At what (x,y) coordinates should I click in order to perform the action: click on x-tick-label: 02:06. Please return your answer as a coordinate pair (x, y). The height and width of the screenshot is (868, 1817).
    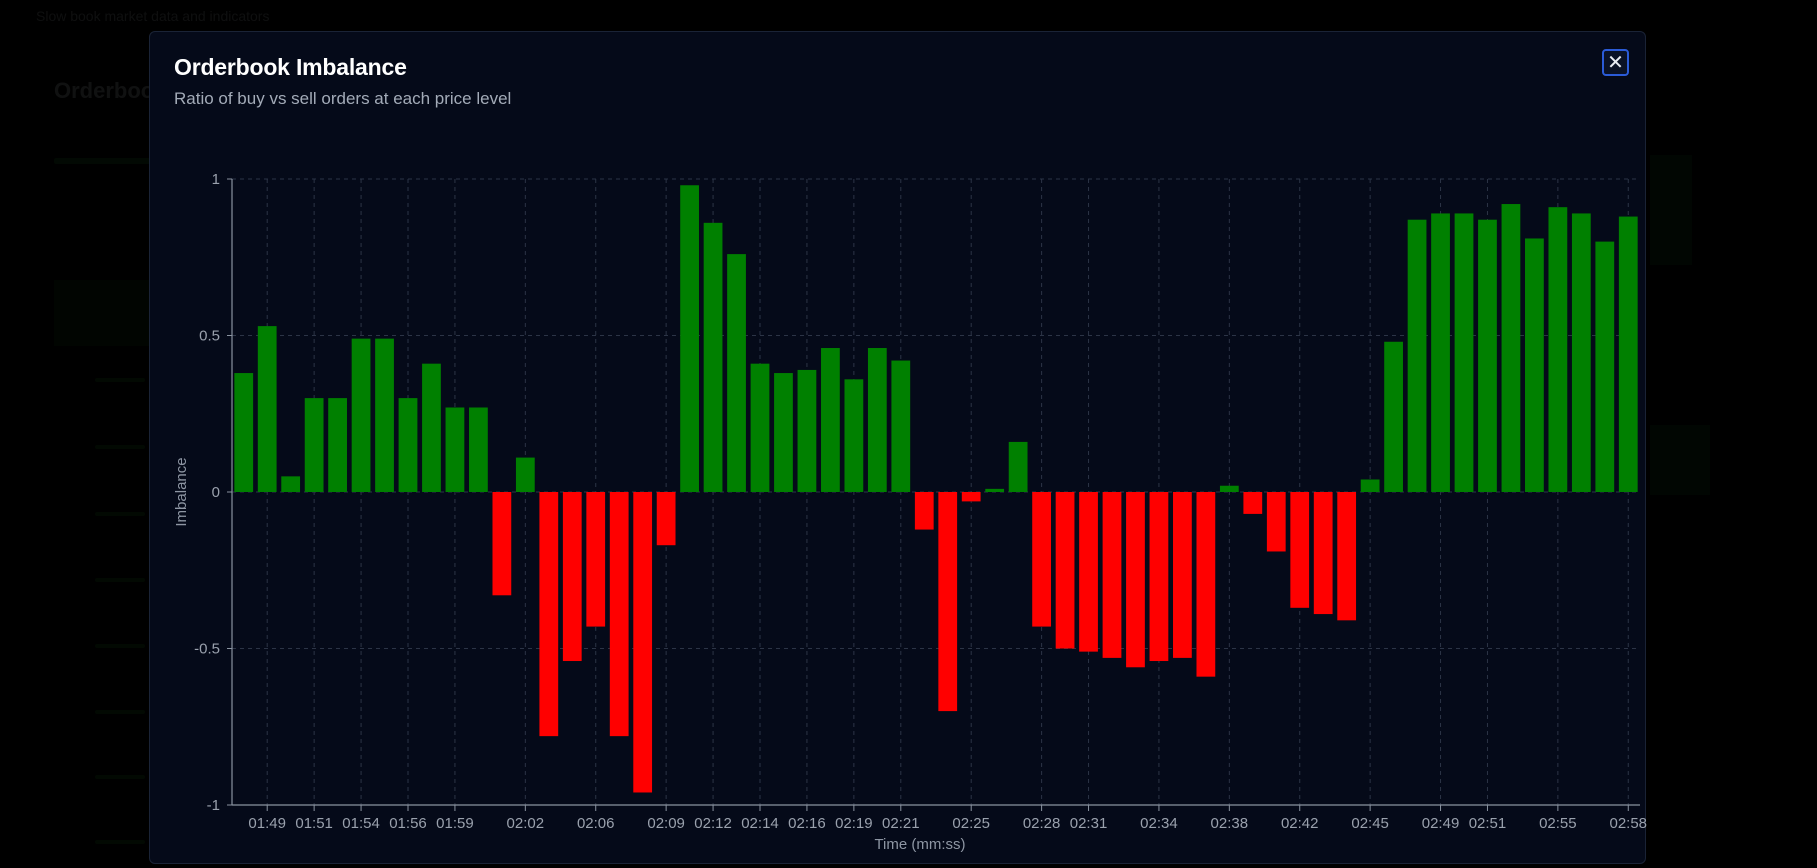
    Looking at the image, I should click on (596, 823).